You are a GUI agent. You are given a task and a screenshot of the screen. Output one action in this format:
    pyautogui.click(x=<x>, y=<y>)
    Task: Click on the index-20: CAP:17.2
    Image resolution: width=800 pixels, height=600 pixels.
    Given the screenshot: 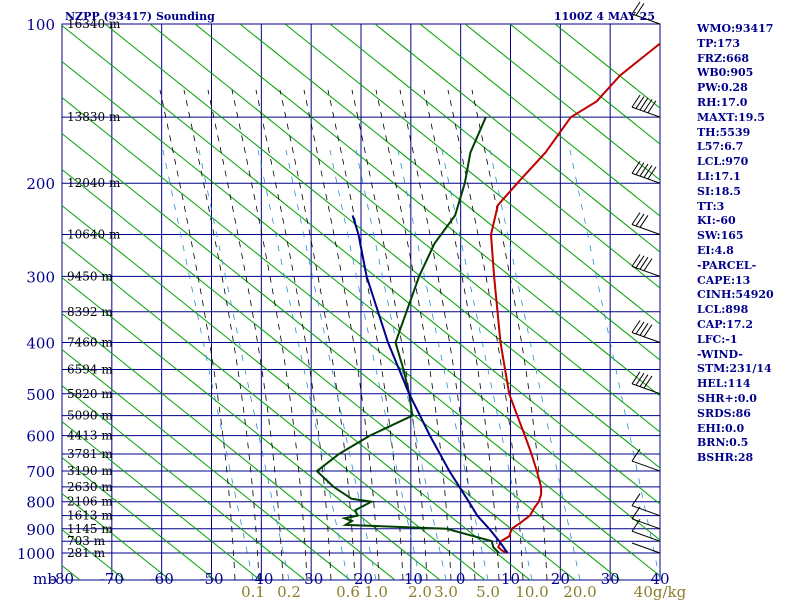 What is the action you would take?
    pyautogui.click(x=725, y=324)
    